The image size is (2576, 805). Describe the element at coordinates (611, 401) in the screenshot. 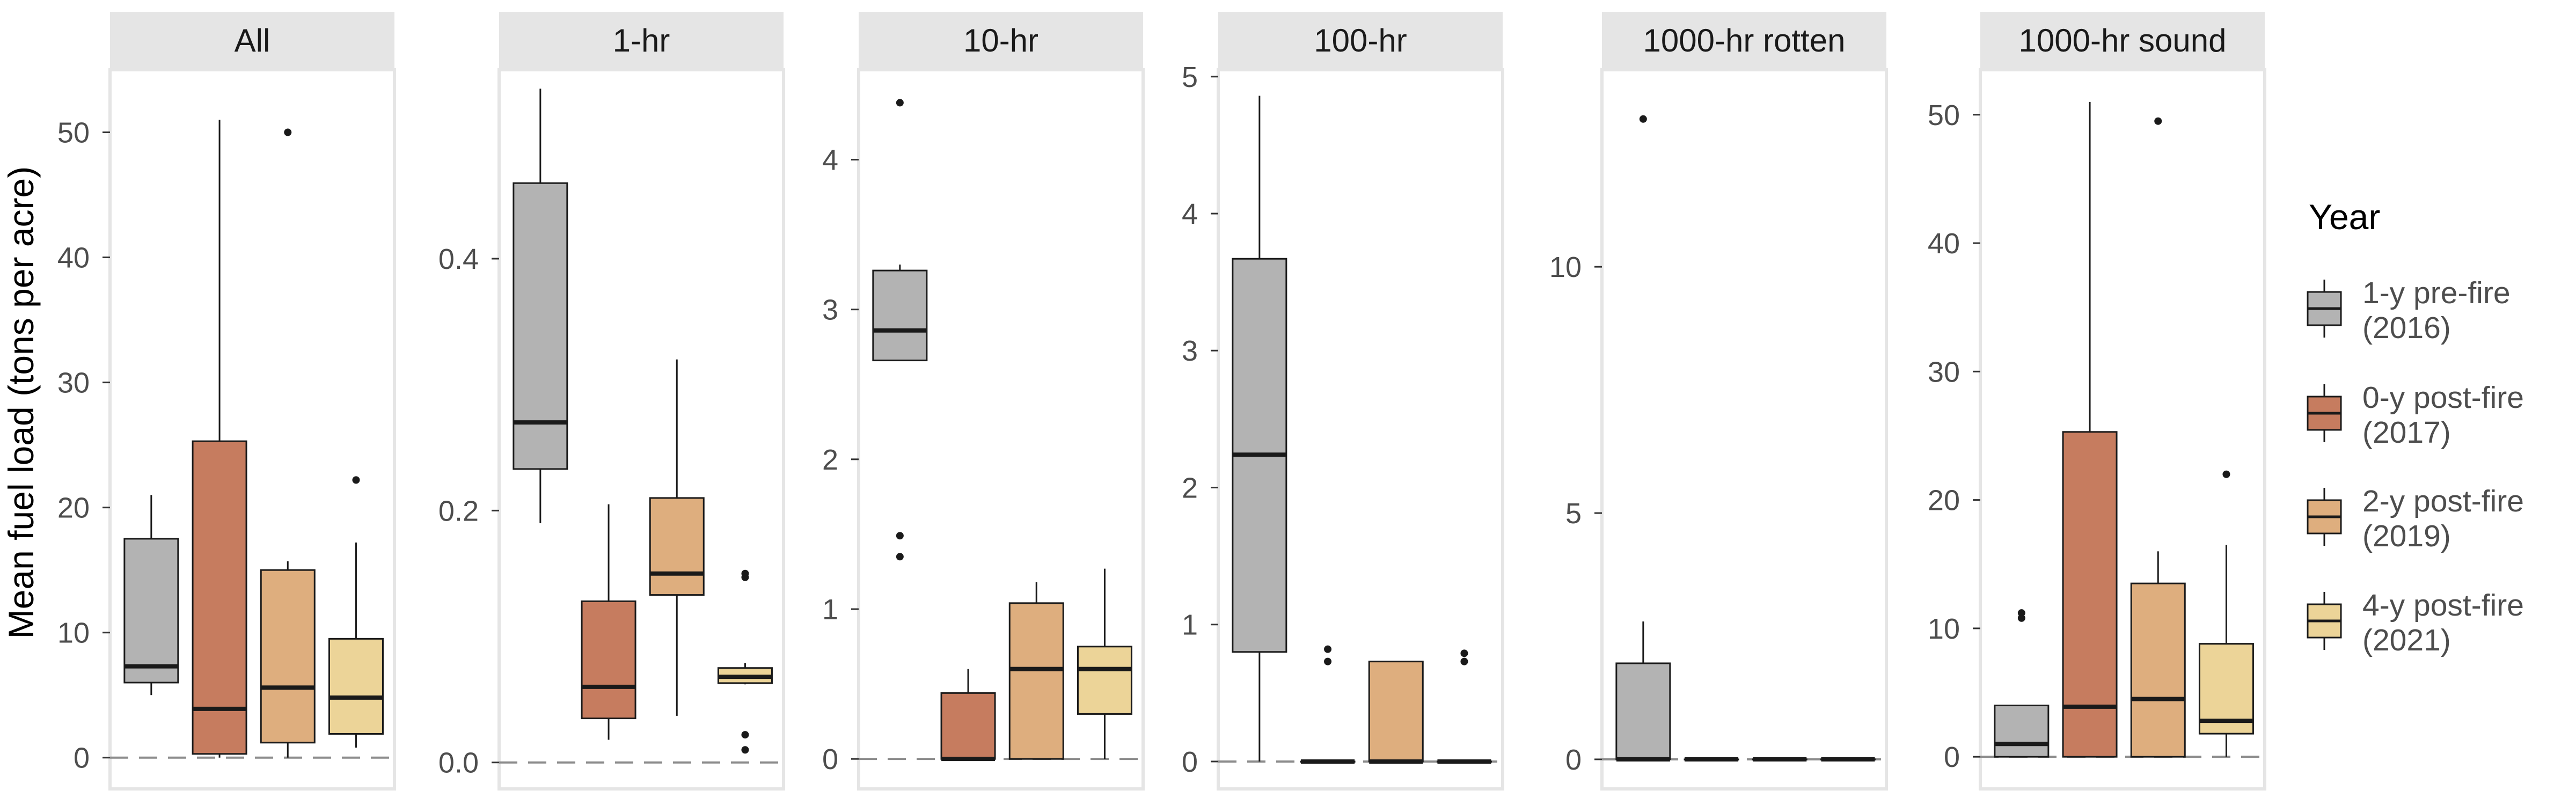

I see `facet-panel: 1-hr 0.0 0.2 0.4` at that location.